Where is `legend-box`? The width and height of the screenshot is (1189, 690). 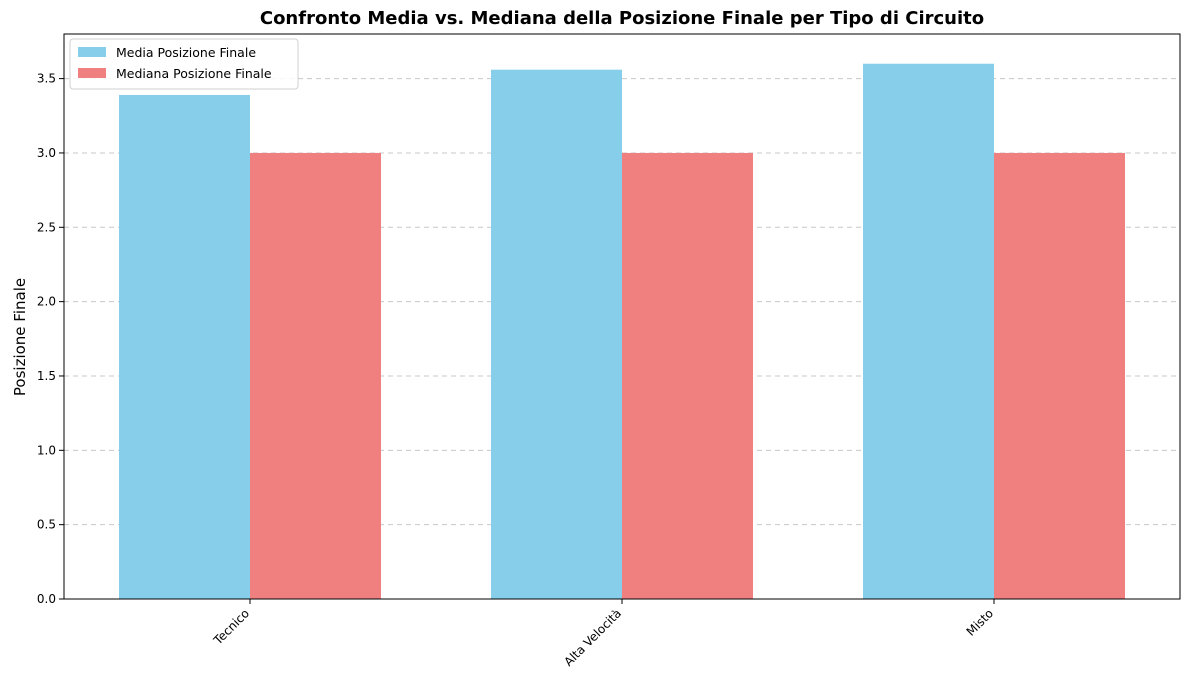 legend-box is located at coordinates (184, 64).